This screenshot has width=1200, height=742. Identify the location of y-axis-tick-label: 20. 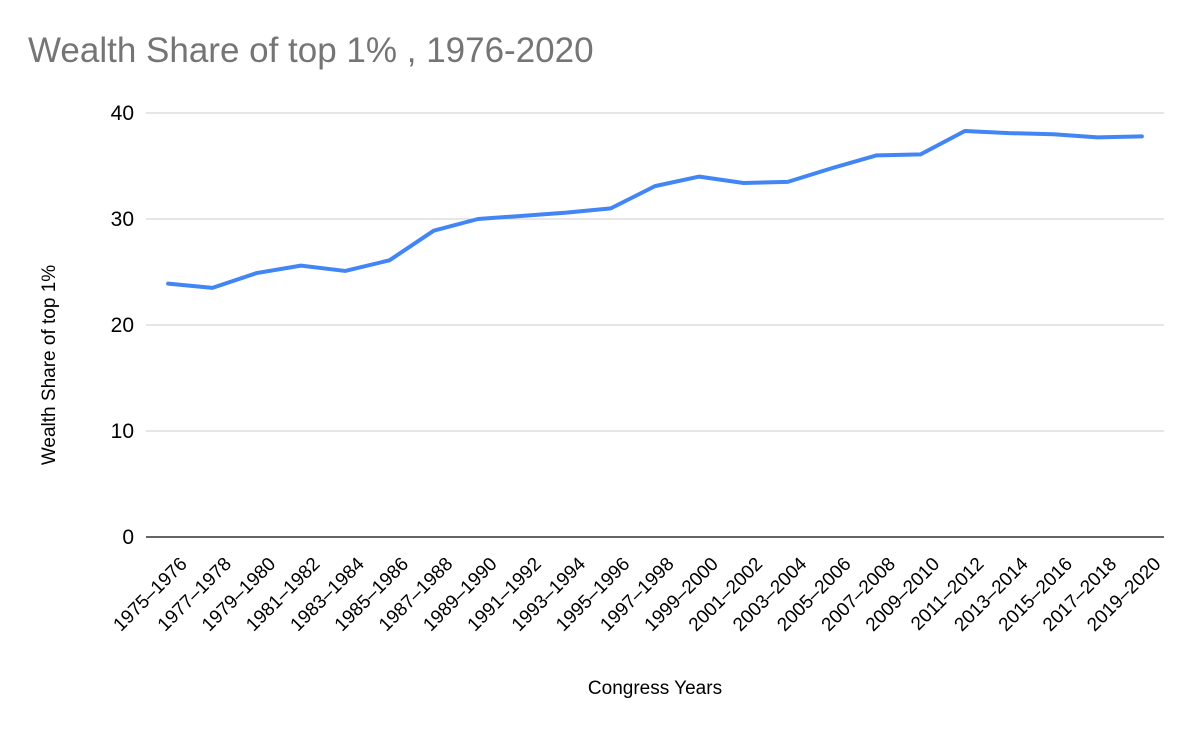
(122, 325).